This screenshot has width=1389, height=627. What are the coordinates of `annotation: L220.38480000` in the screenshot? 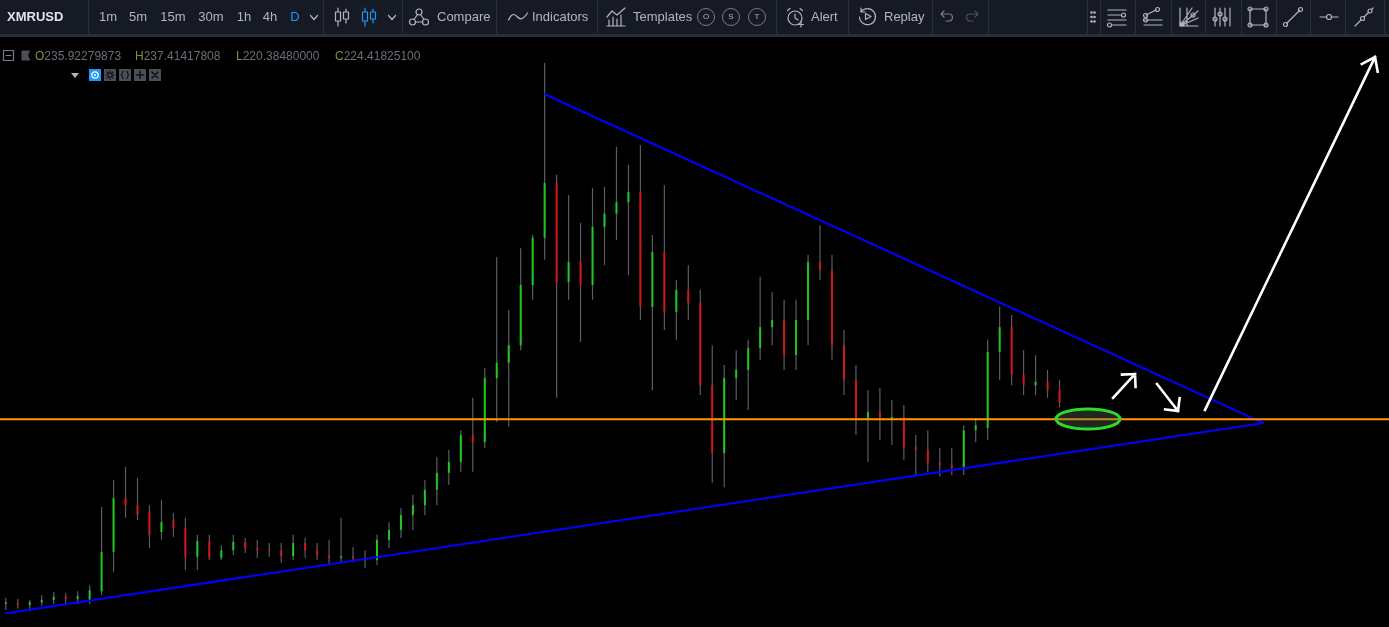 It's located at (278, 56).